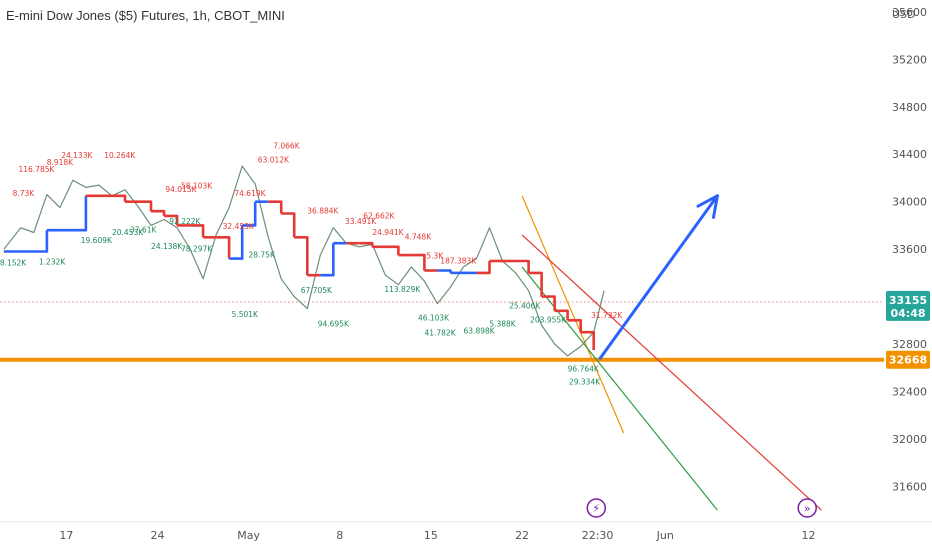 The height and width of the screenshot is (550, 932). Describe the element at coordinates (909, 392) in the screenshot. I see `y-tick-label: 32400` at that location.